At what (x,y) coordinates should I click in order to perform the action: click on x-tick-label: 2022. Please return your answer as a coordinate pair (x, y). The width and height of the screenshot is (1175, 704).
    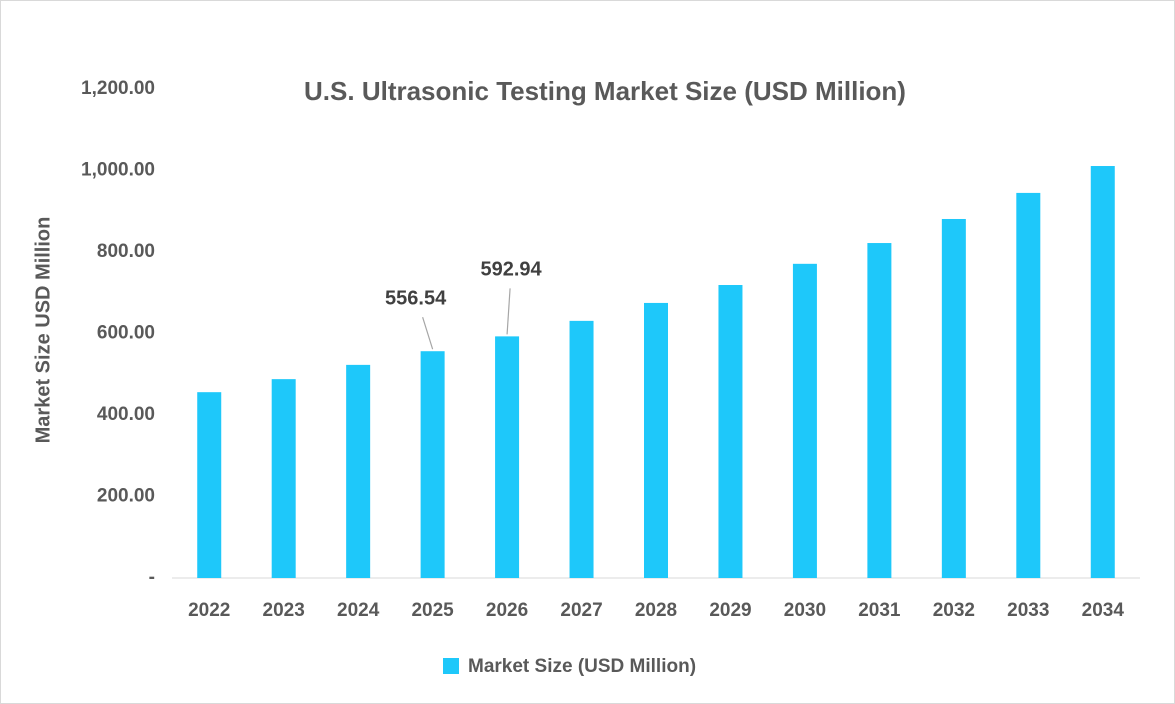
    Looking at the image, I should click on (209, 610).